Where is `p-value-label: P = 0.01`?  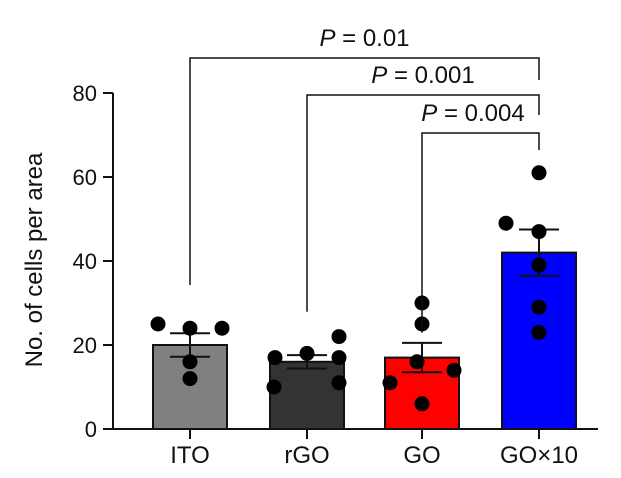 p-value-label: P = 0.01 is located at coordinates (364, 38).